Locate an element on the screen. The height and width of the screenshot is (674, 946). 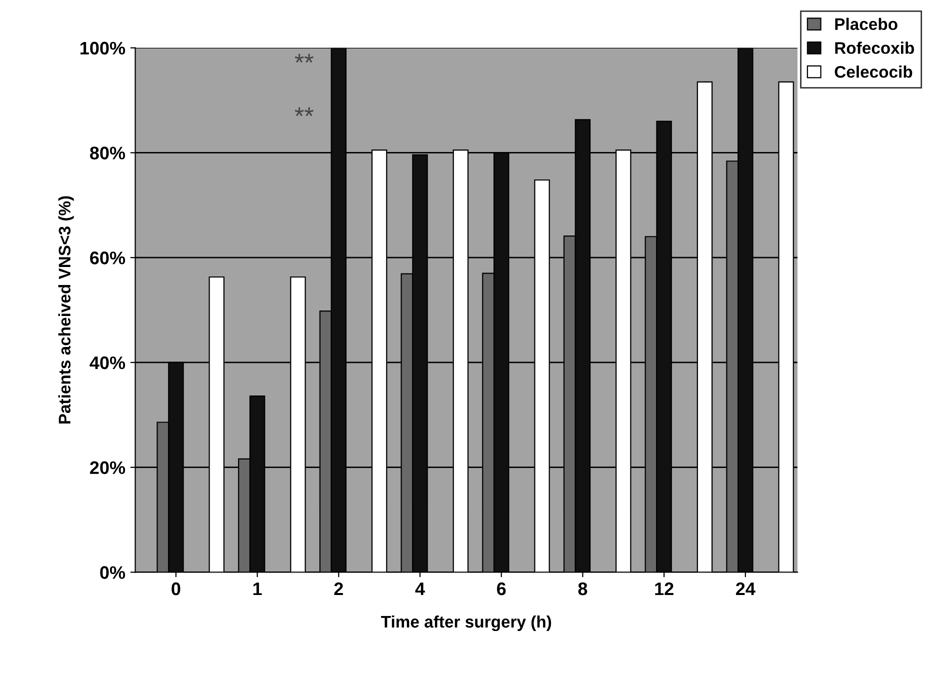
y-tick-label: 40% is located at coordinates (108, 363).